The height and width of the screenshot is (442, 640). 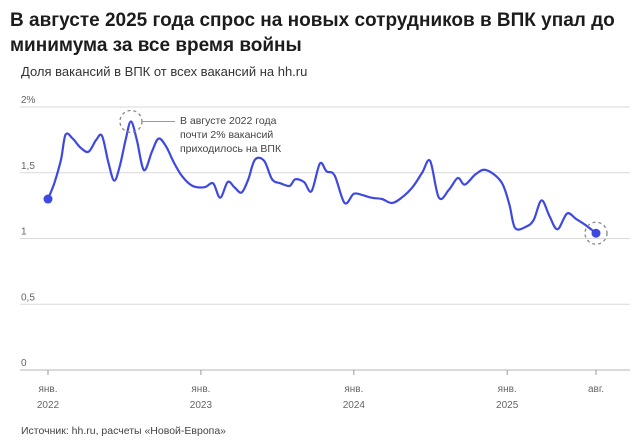 I want to click on y-tick-label: 0, so click(x=24, y=363).